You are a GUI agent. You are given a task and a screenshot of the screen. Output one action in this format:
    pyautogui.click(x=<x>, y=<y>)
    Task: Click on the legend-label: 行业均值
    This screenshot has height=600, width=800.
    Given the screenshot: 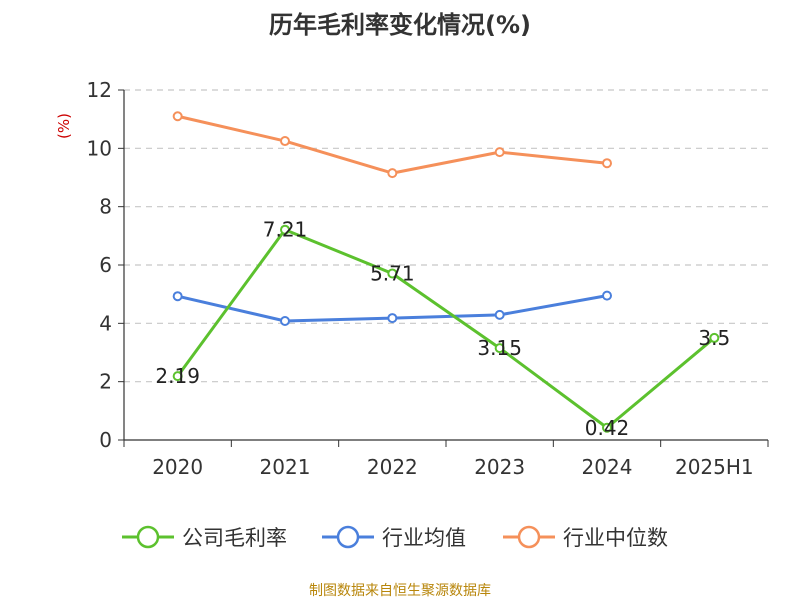 What is the action you would take?
    pyautogui.click(x=424, y=538)
    